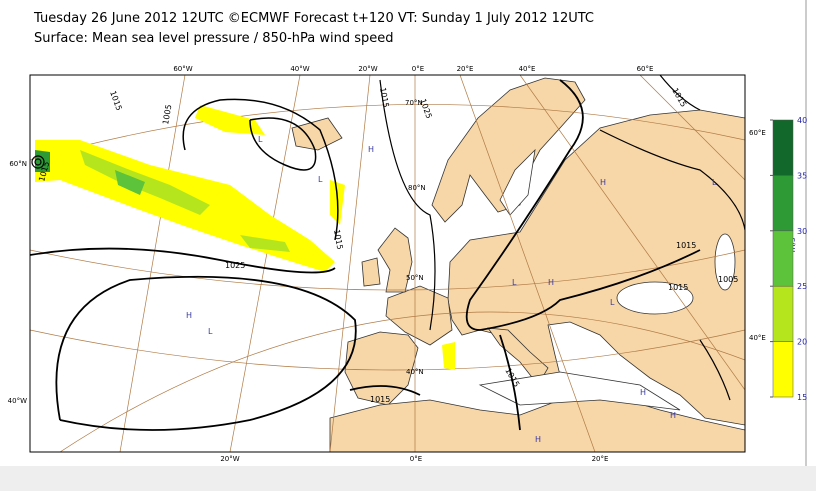 This screenshot has height=491, width=816. What do you see at coordinates (317, 134) in the screenshot?
I see `iceland` at bounding box center [317, 134].